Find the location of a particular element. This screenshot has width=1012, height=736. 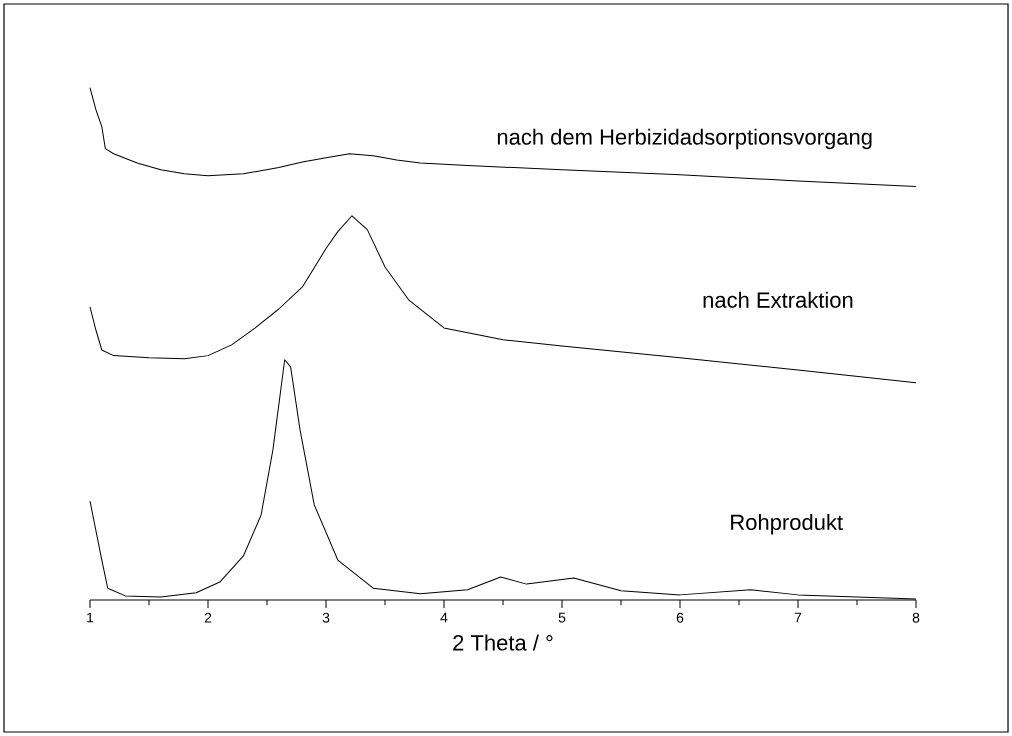

x-tick-label: 8 is located at coordinates (916, 617).